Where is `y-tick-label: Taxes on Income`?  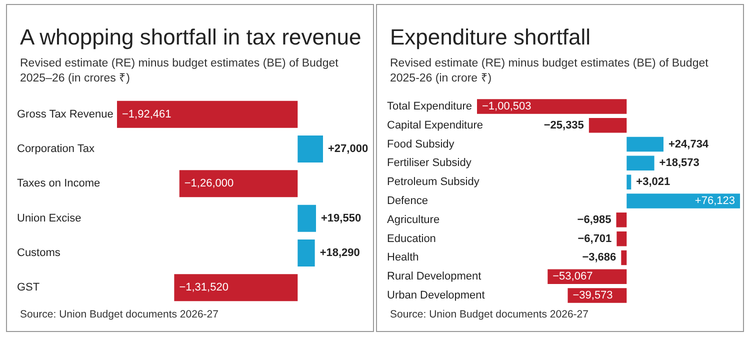
y-tick-label: Taxes on Income is located at coordinates (58, 184).